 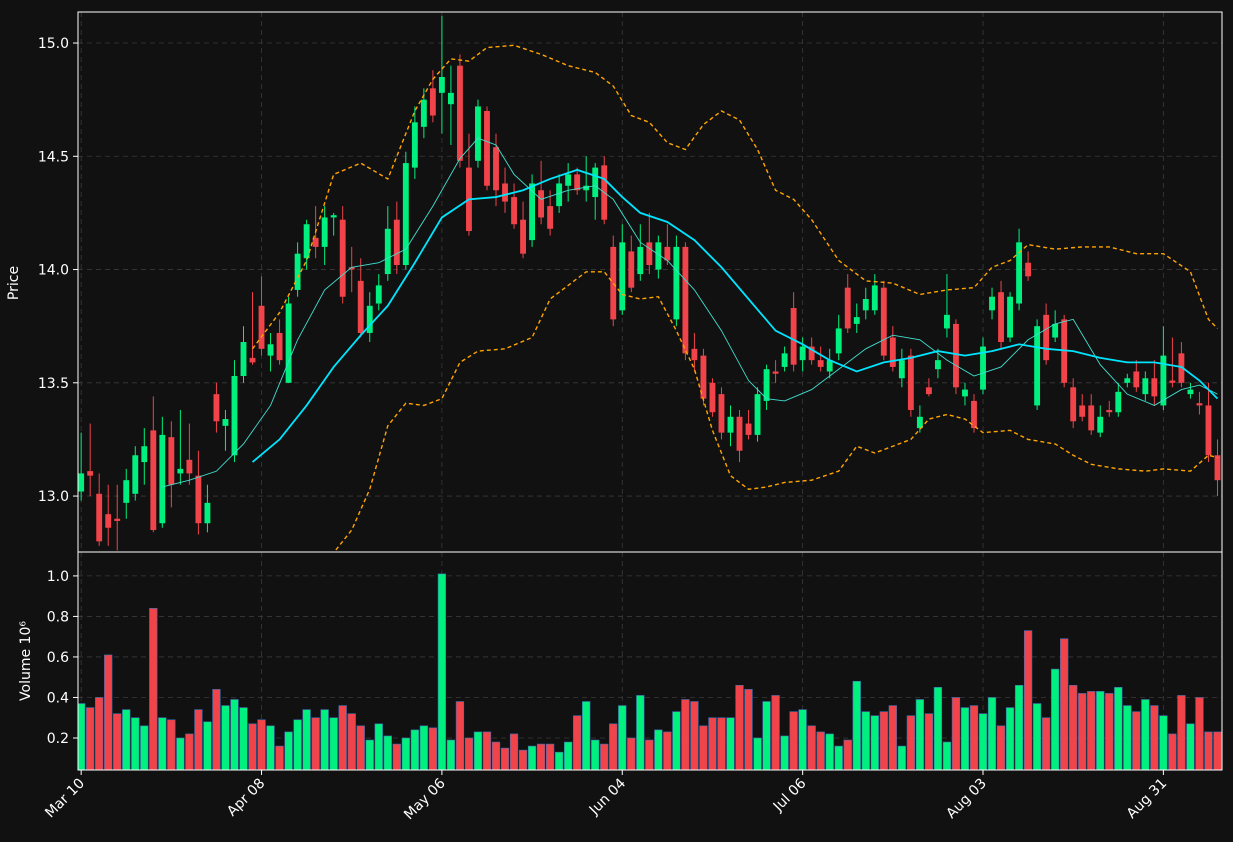 What do you see at coordinates (58, 739) in the screenshot?
I see `y-tick-label: 0.2` at bounding box center [58, 739].